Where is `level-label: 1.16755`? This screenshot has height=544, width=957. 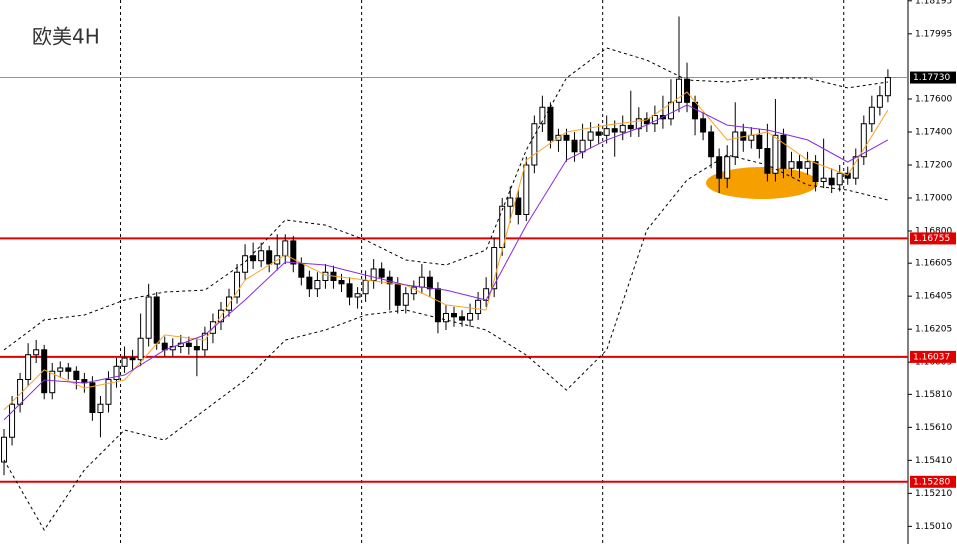 level-label: 1.16755 is located at coordinates (931, 239).